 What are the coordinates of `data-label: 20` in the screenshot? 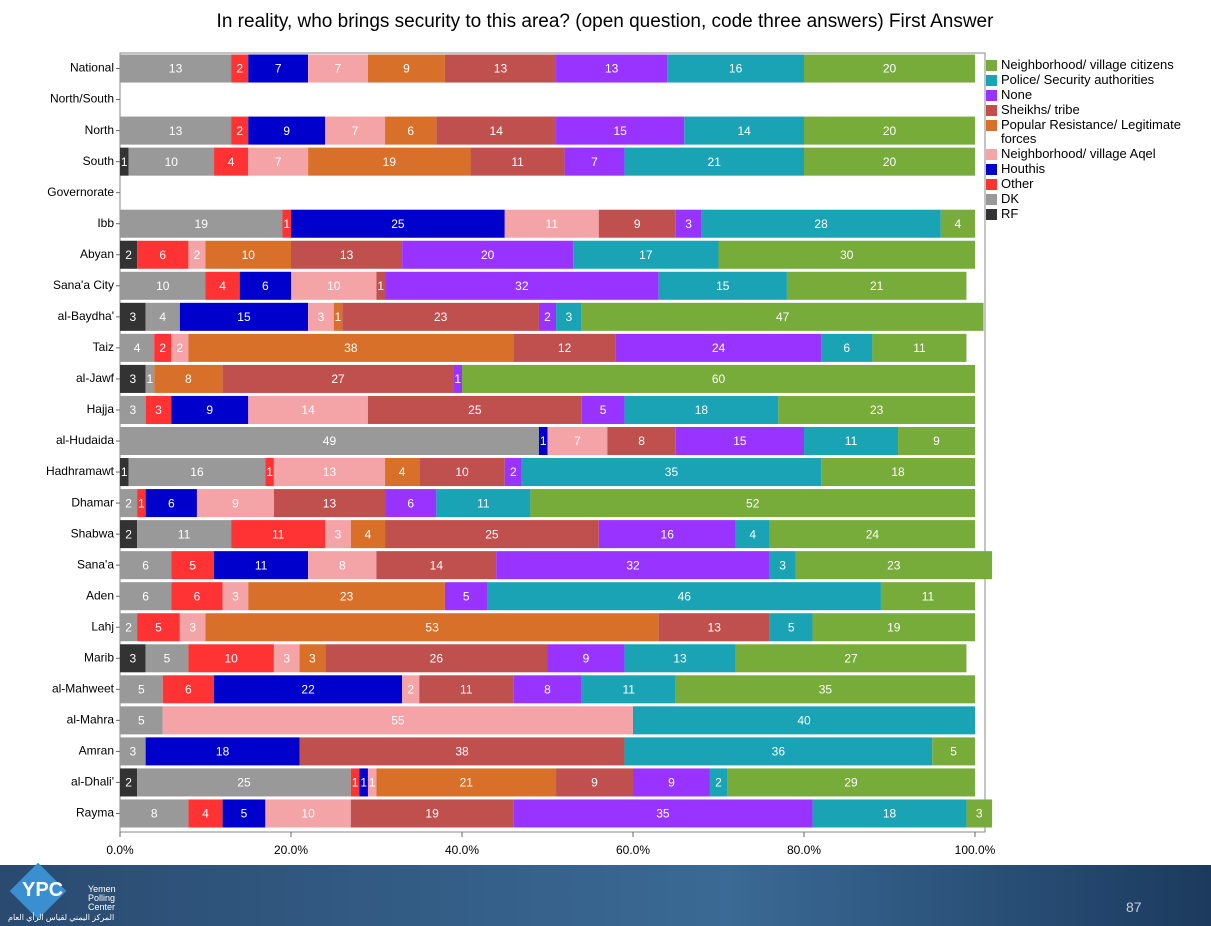 It's located at (890, 162).